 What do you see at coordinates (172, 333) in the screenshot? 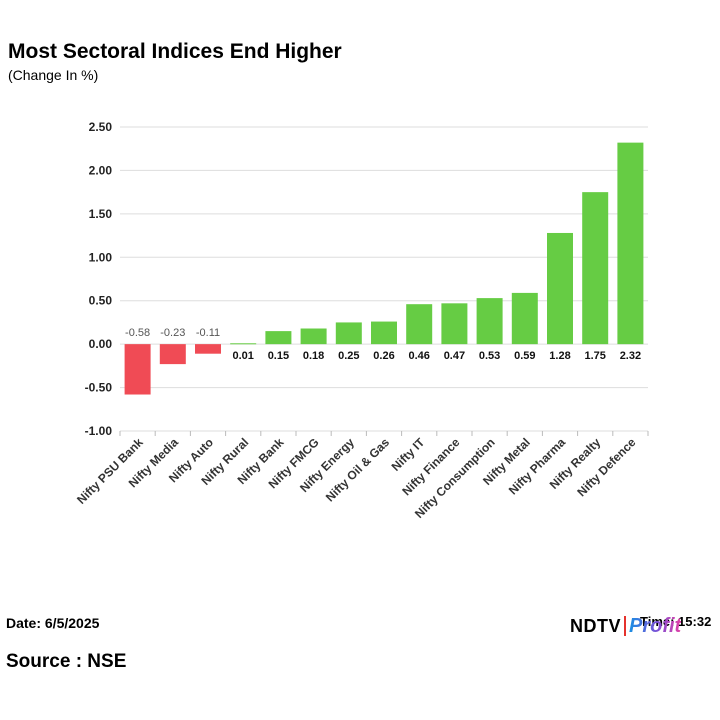
I see `data-label: -0.23` at bounding box center [172, 333].